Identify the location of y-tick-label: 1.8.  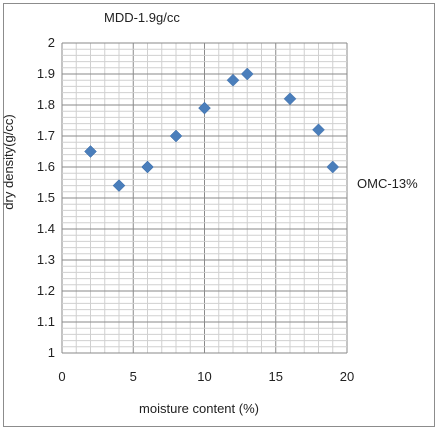
(46, 104).